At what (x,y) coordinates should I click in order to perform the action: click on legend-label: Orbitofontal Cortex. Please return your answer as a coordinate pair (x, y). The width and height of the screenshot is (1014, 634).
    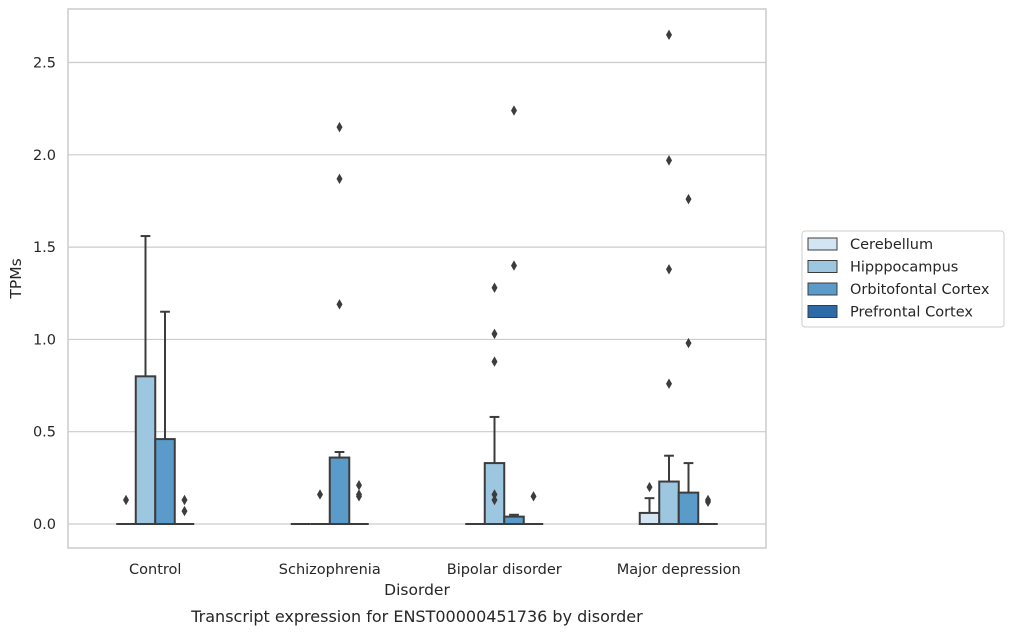
    Looking at the image, I should click on (920, 290).